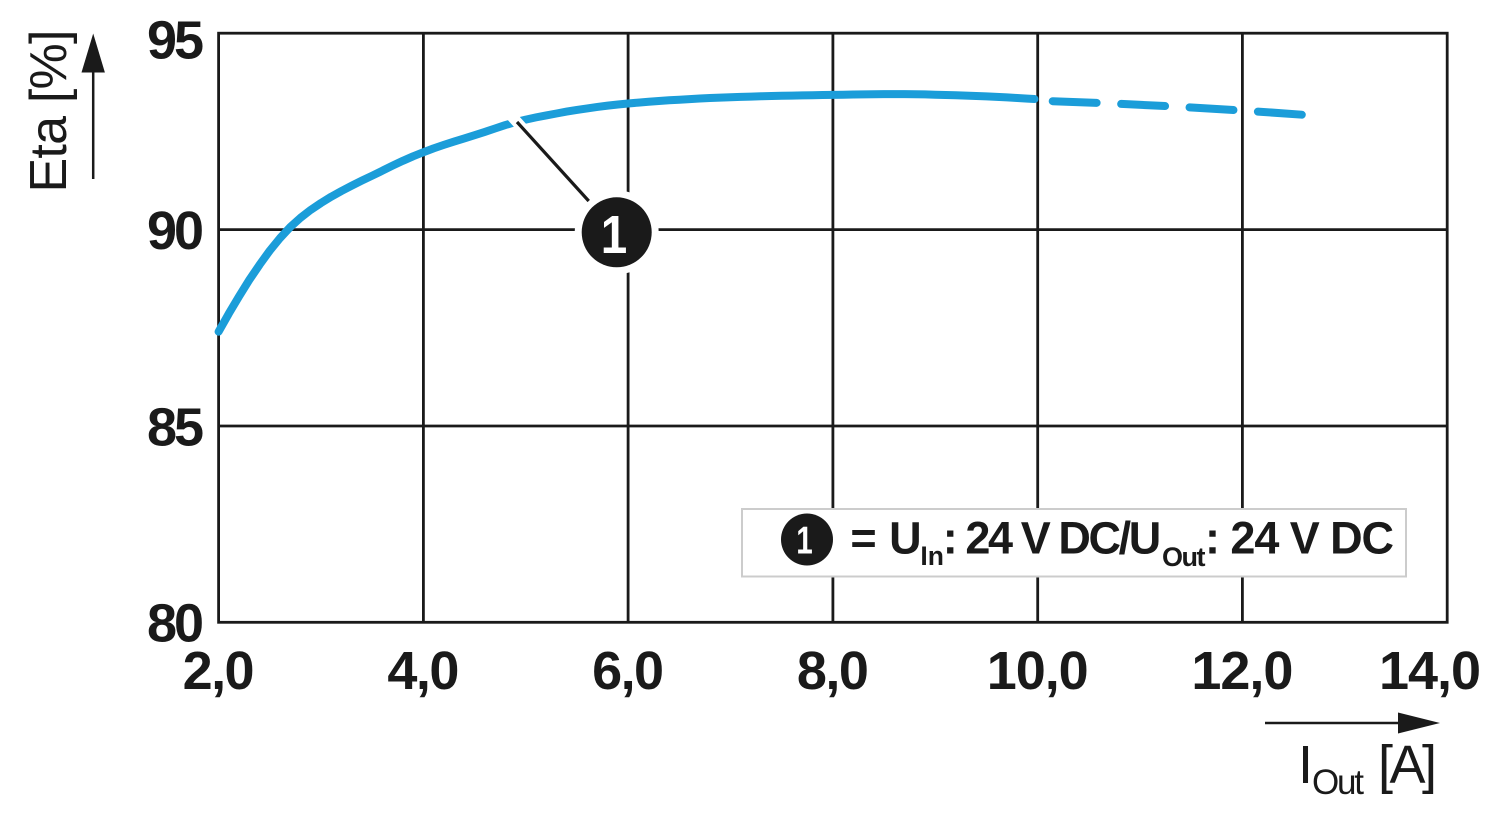 Image resolution: width=1500 pixels, height=815 pixels. Describe the element at coordinates (175, 231) in the screenshot. I see `svg-text: 90` at that location.